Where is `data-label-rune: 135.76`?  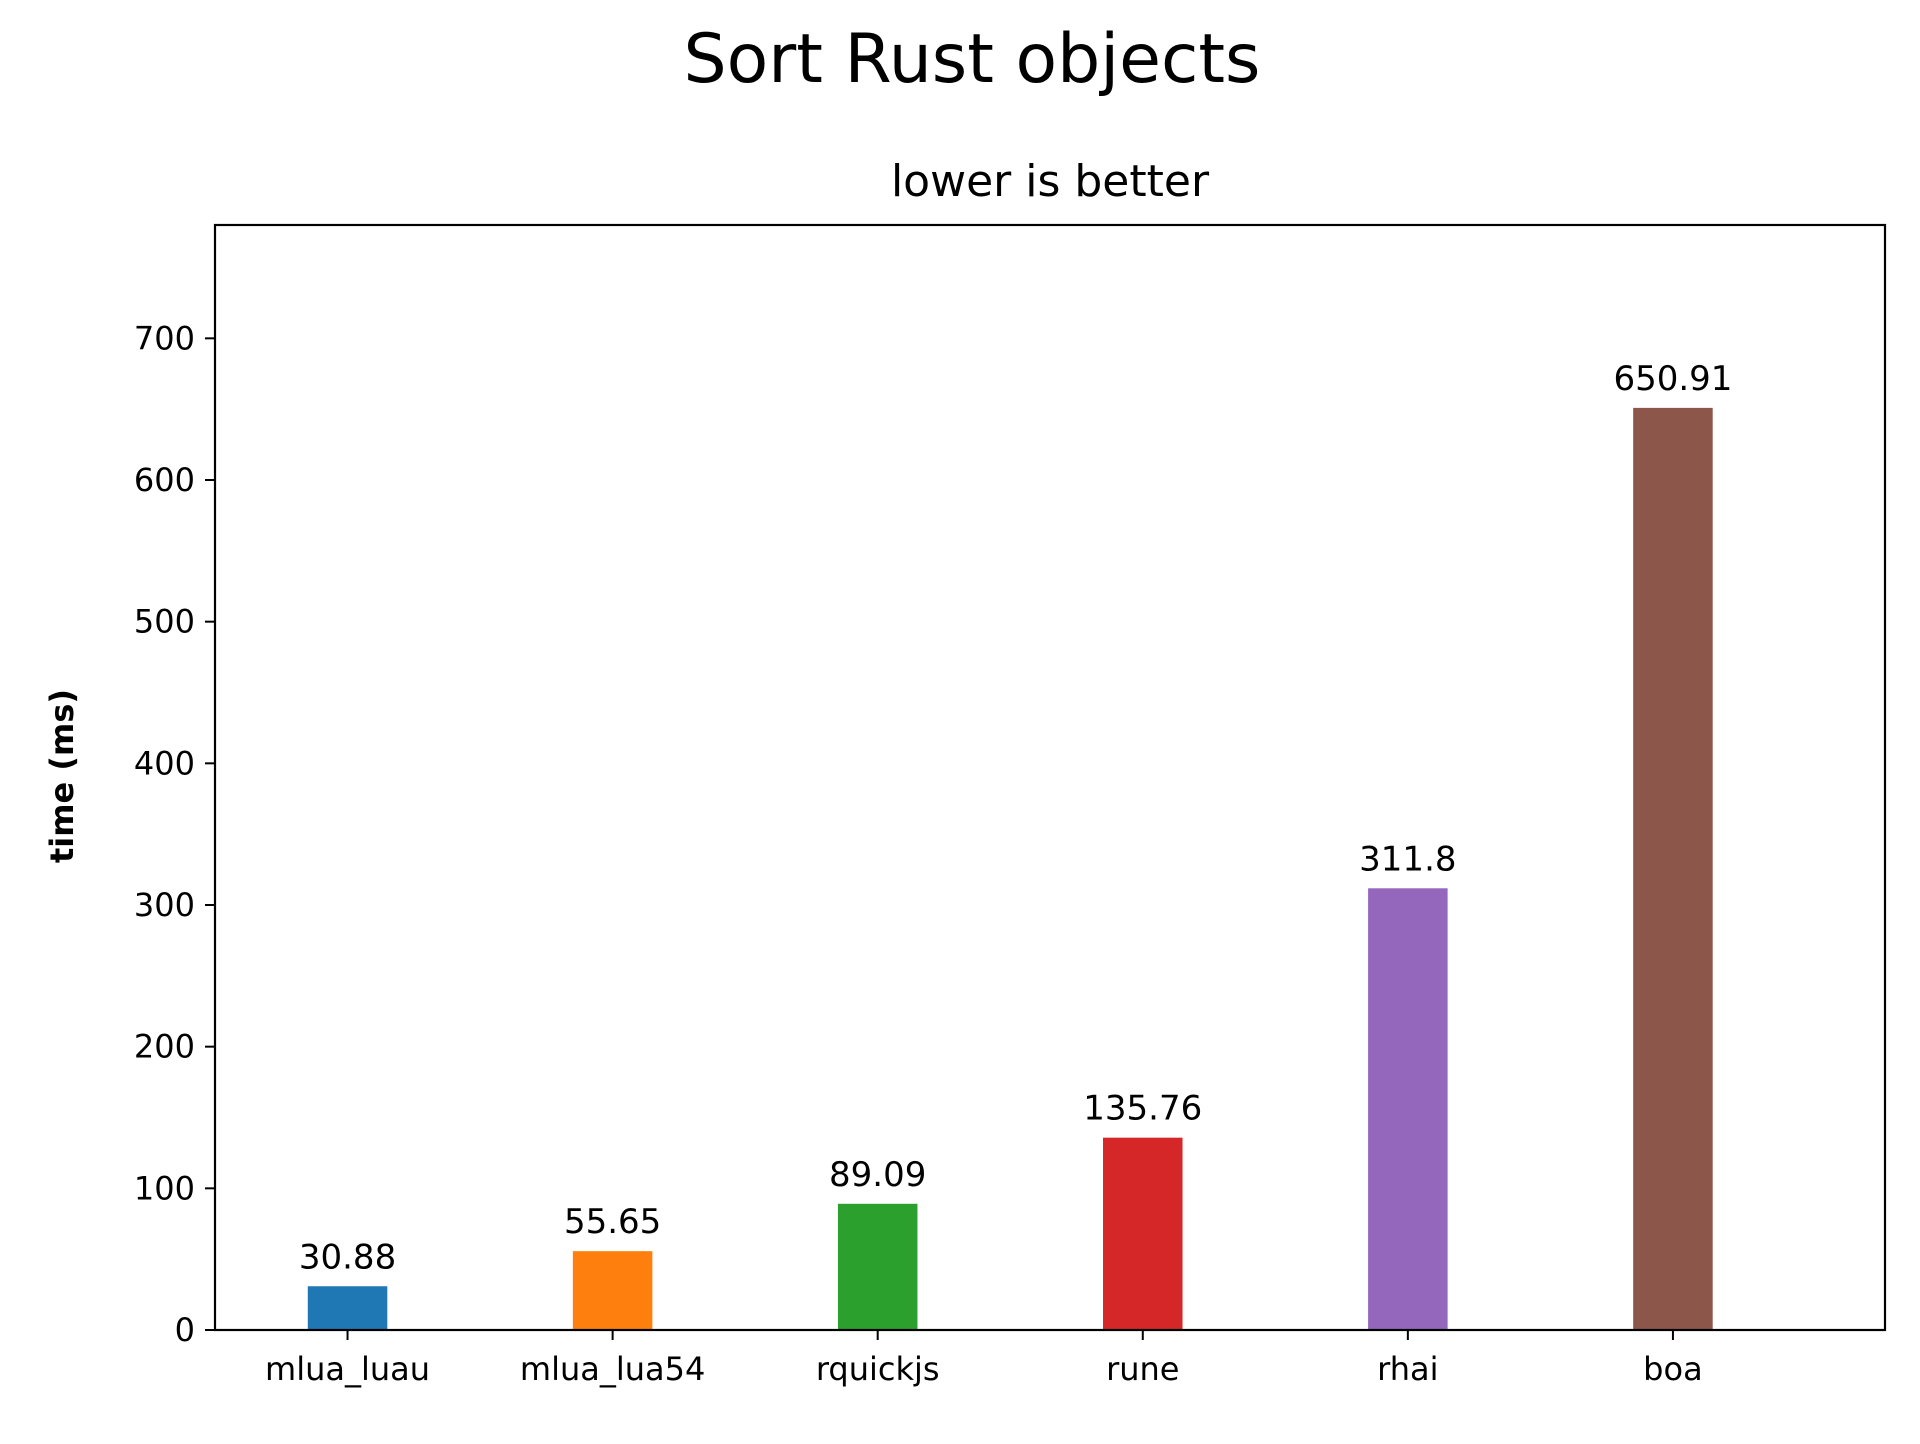 data-label-rune: 135.76 is located at coordinates (1142, 1109).